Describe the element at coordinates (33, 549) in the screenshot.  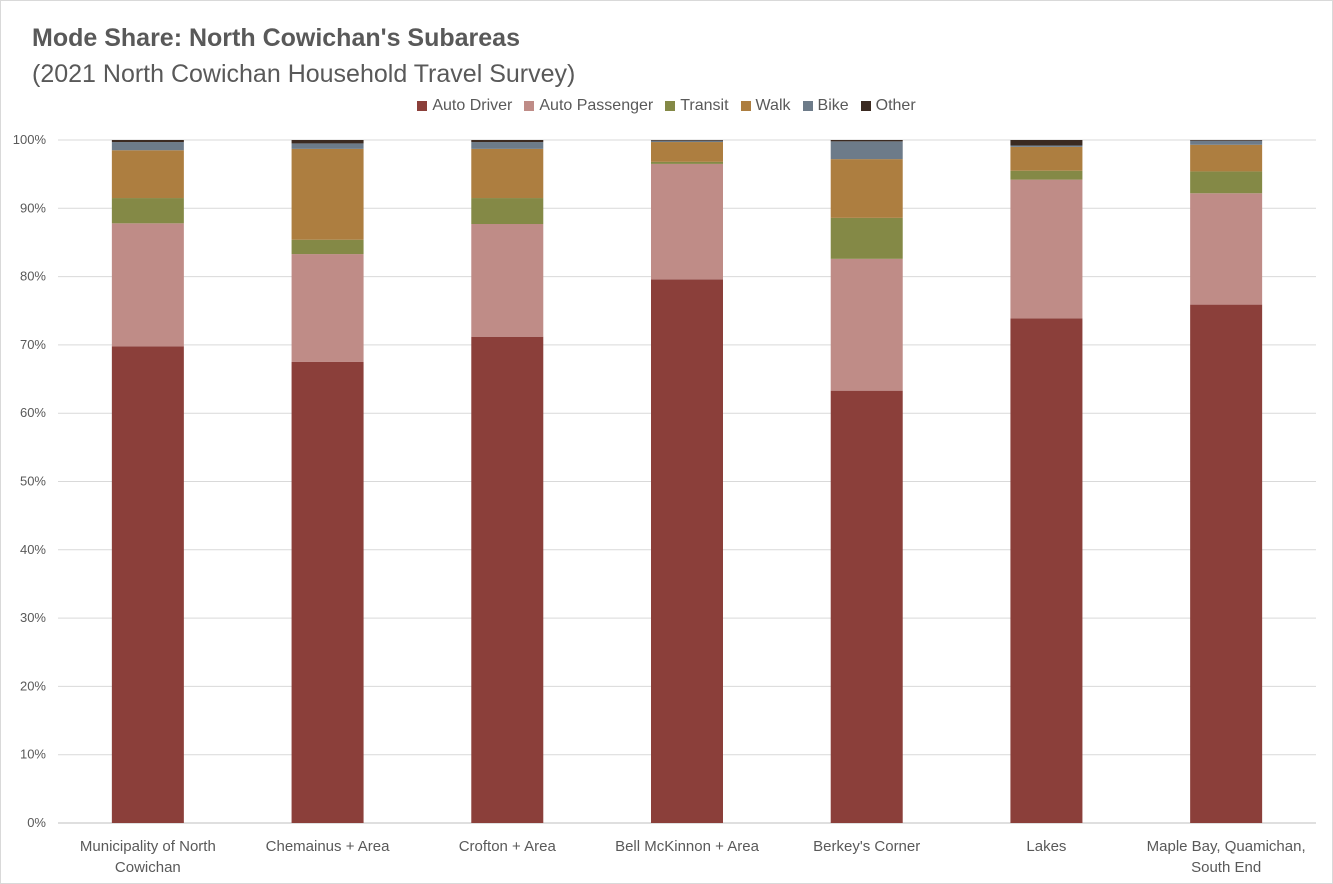
I see `y-tick-label: 40%` at that location.